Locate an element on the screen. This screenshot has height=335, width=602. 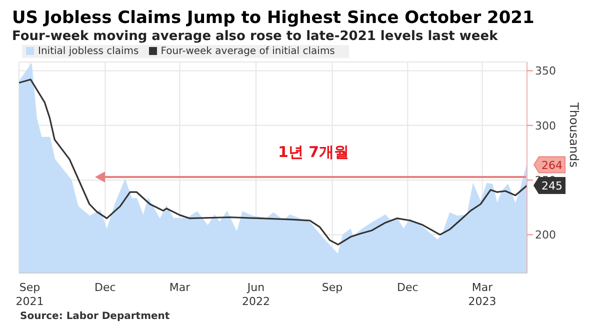
annotation: 1년 7개월 is located at coordinates (314, 152).